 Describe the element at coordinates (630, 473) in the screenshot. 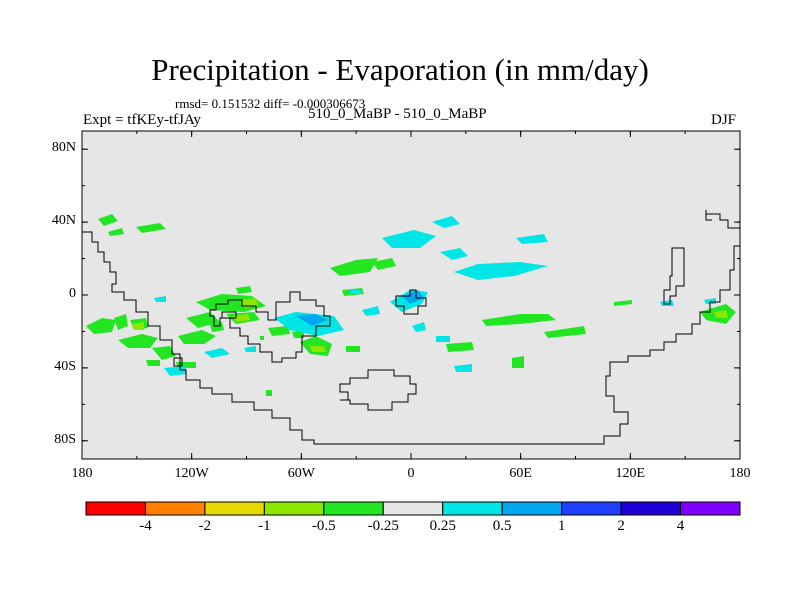

I see `x-tick-label: 120E` at that location.